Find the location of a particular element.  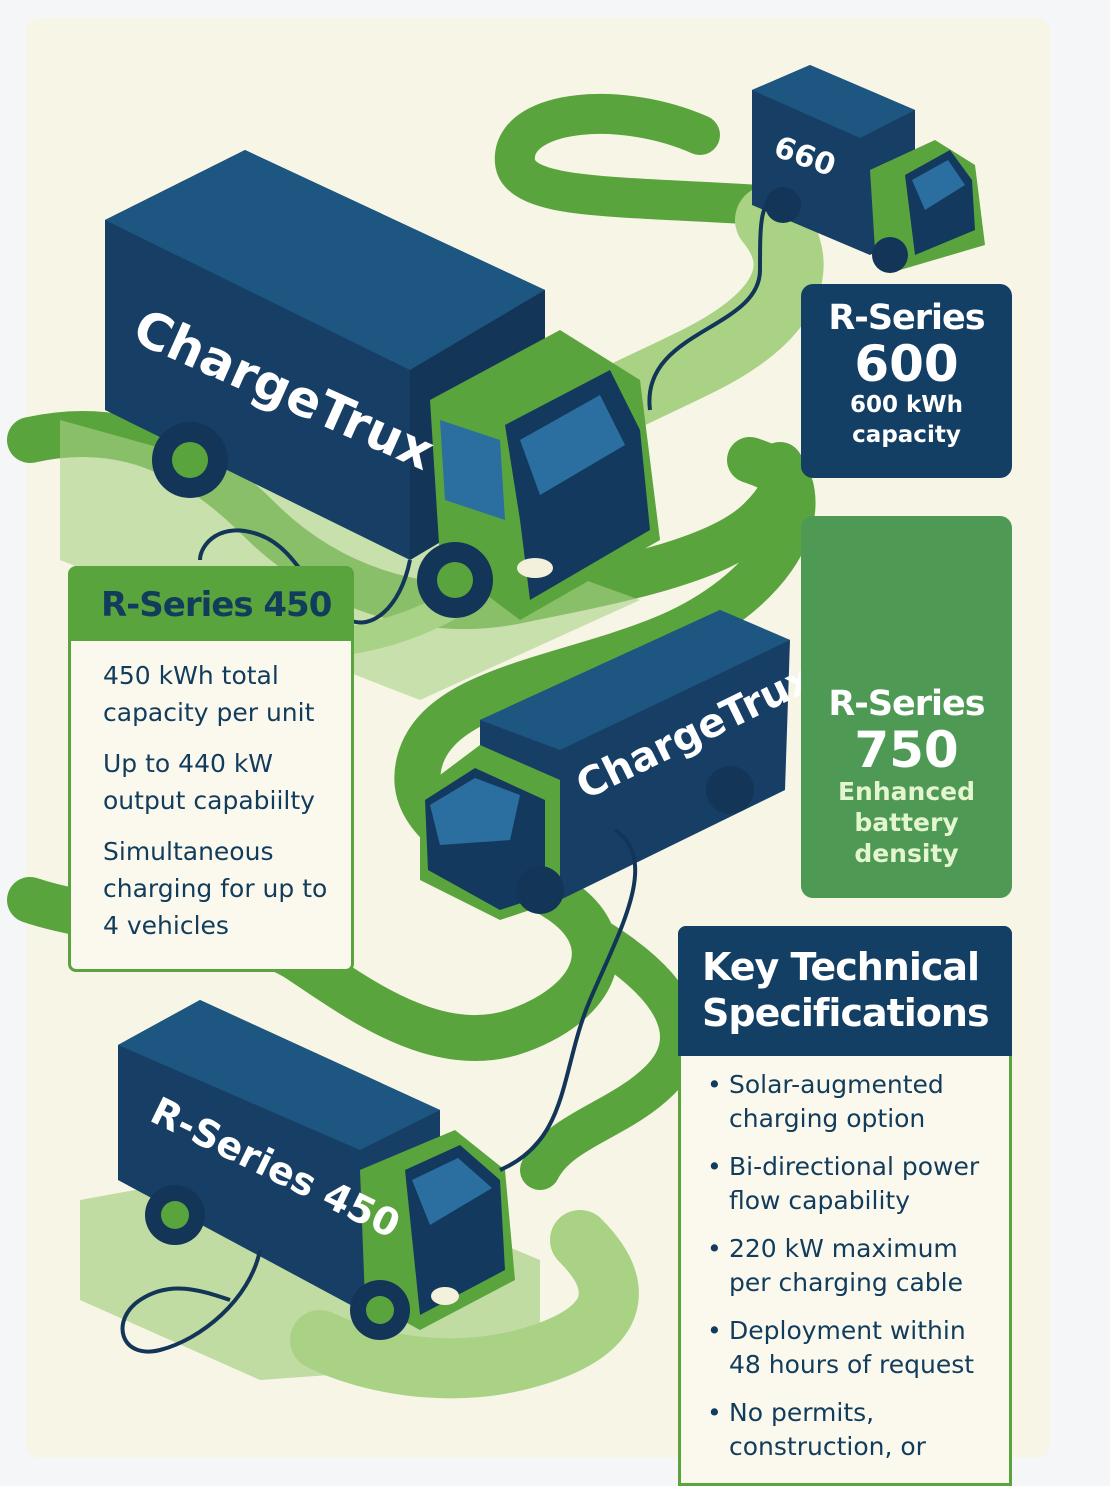

r-series-600-title: R-Series is located at coordinates (906, 318).